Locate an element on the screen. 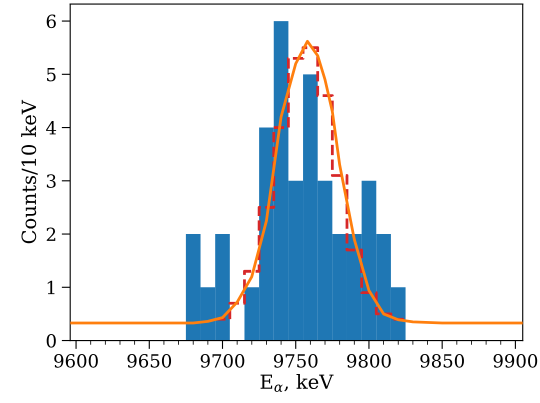 The width and height of the screenshot is (540, 403). x-tick-label: 9650 is located at coordinates (149, 361).